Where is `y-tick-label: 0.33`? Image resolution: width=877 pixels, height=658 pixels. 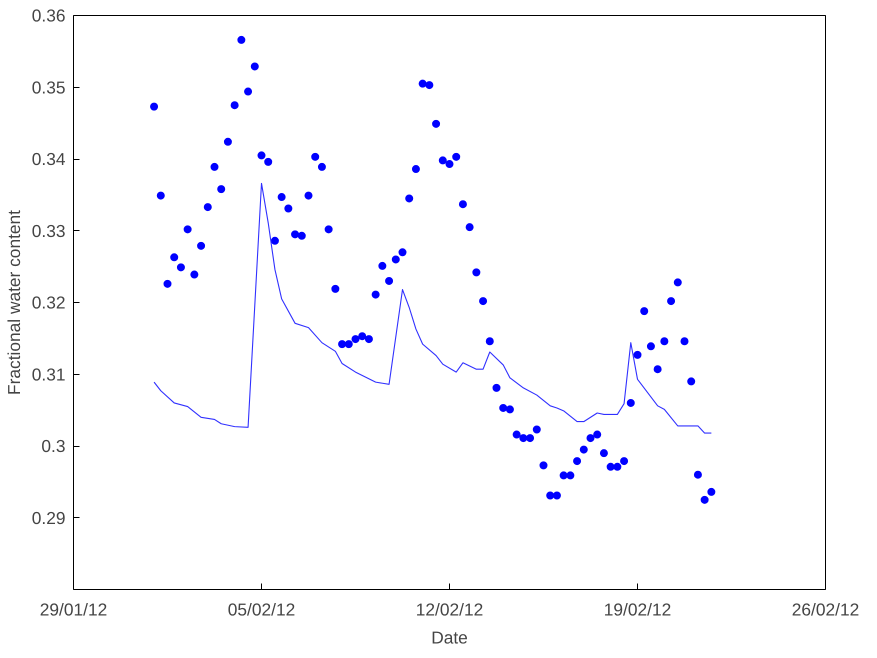
y-tick-label: 0.33 is located at coordinates (49, 230).